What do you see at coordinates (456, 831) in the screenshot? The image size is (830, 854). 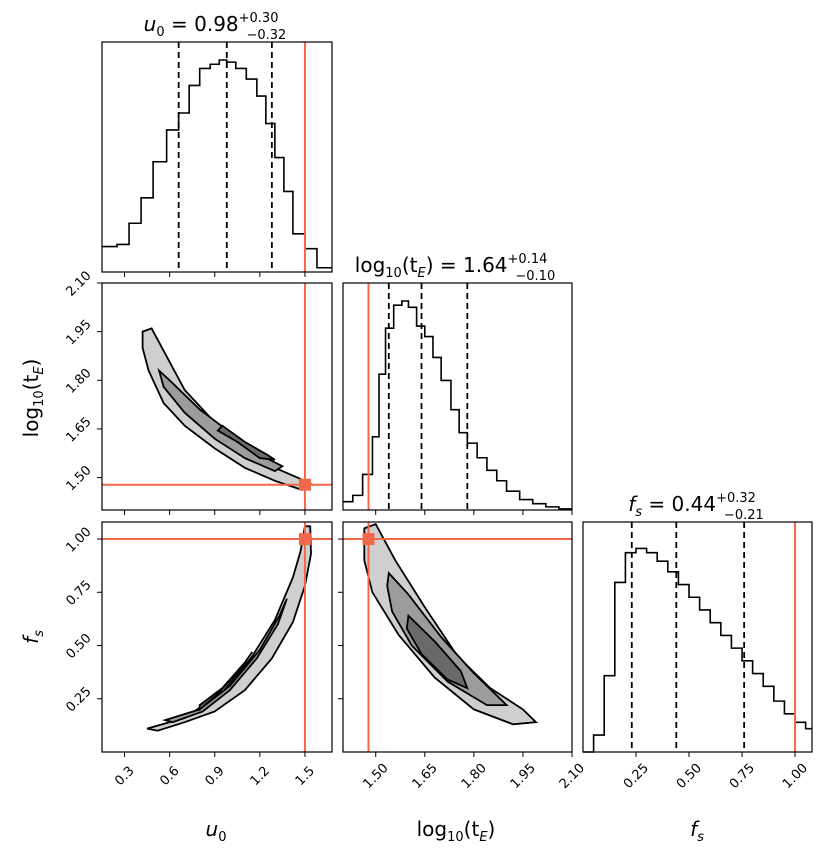 I see `xlabel-logtE: log10(tE)` at bounding box center [456, 831].